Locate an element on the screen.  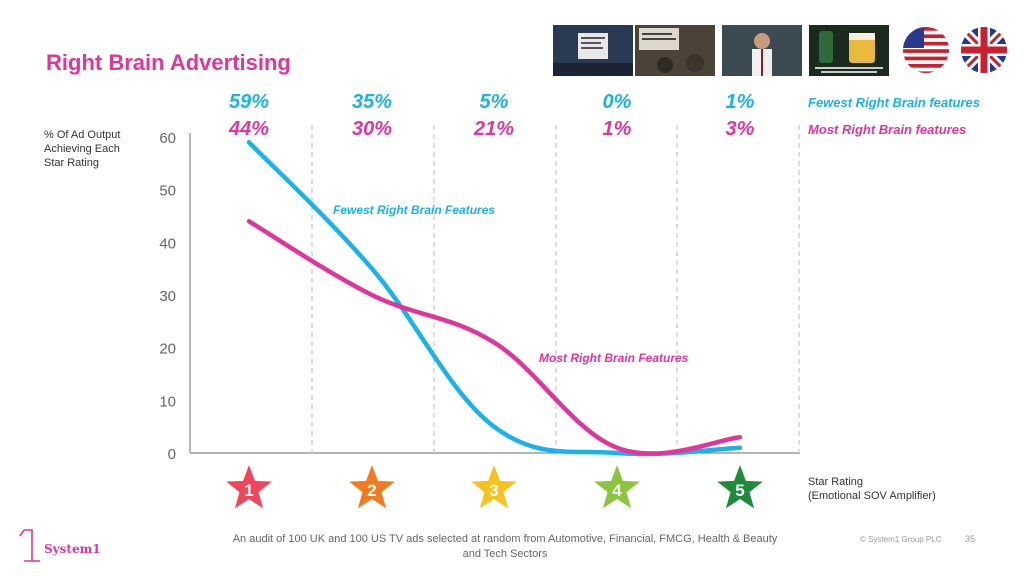
most-pct-1: 44% is located at coordinates (249, 129).